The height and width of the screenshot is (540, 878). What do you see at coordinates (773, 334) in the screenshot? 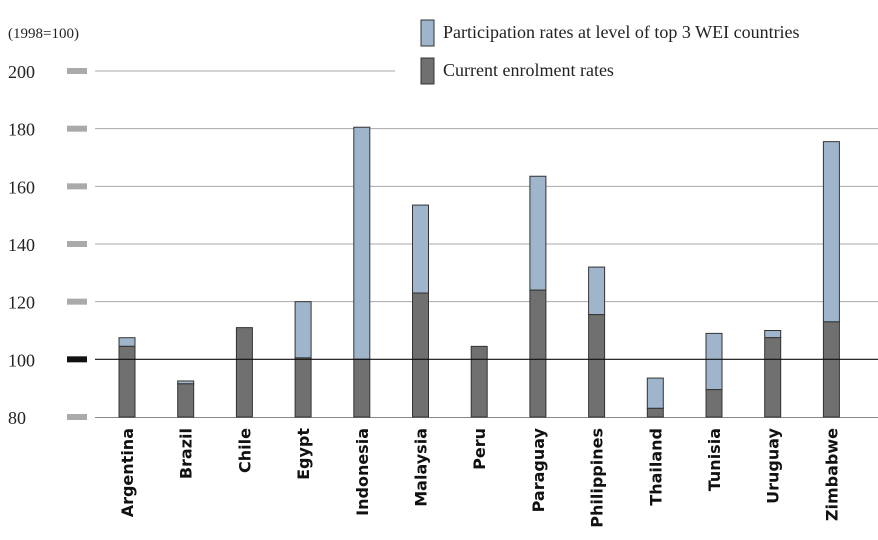
I see `bar-participation-uruguay` at bounding box center [773, 334].